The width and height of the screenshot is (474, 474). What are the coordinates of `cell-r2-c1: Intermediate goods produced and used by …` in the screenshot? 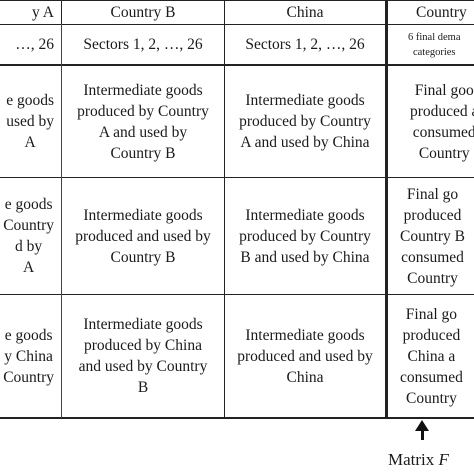 It's located at (143, 236).